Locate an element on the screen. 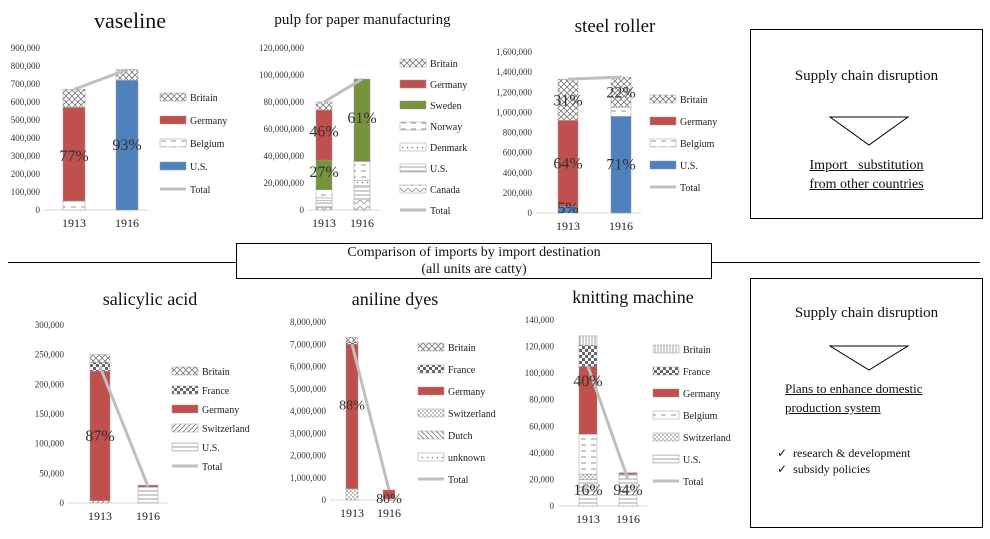 The width and height of the screenshot is (990, 539). chart-title-aniline-dyes: aniline dyes is located at coordinates (395, 299).